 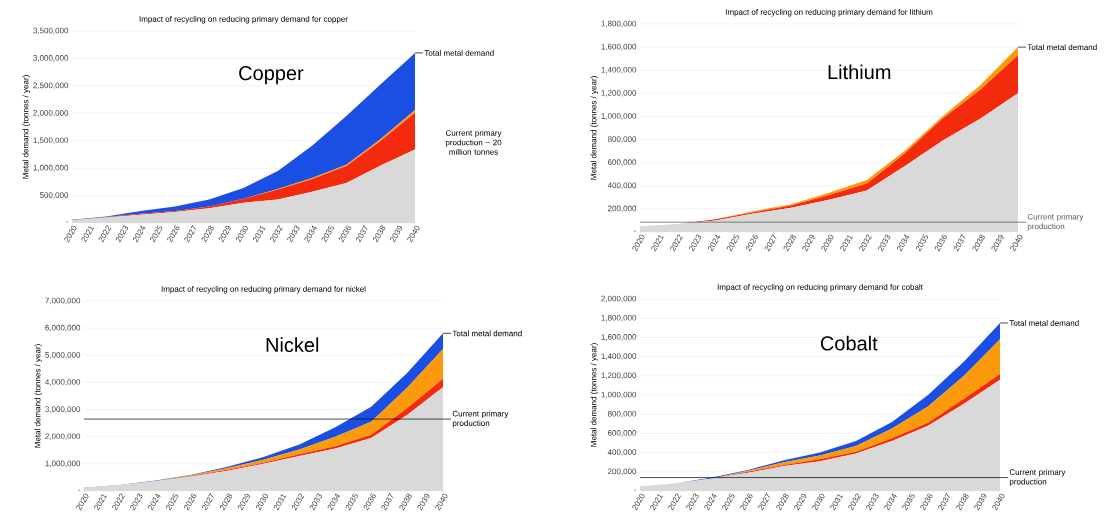 I want to click on chart-title: Impact of recycling on reducing primary demand for nickel, so click(x=263, y=290).